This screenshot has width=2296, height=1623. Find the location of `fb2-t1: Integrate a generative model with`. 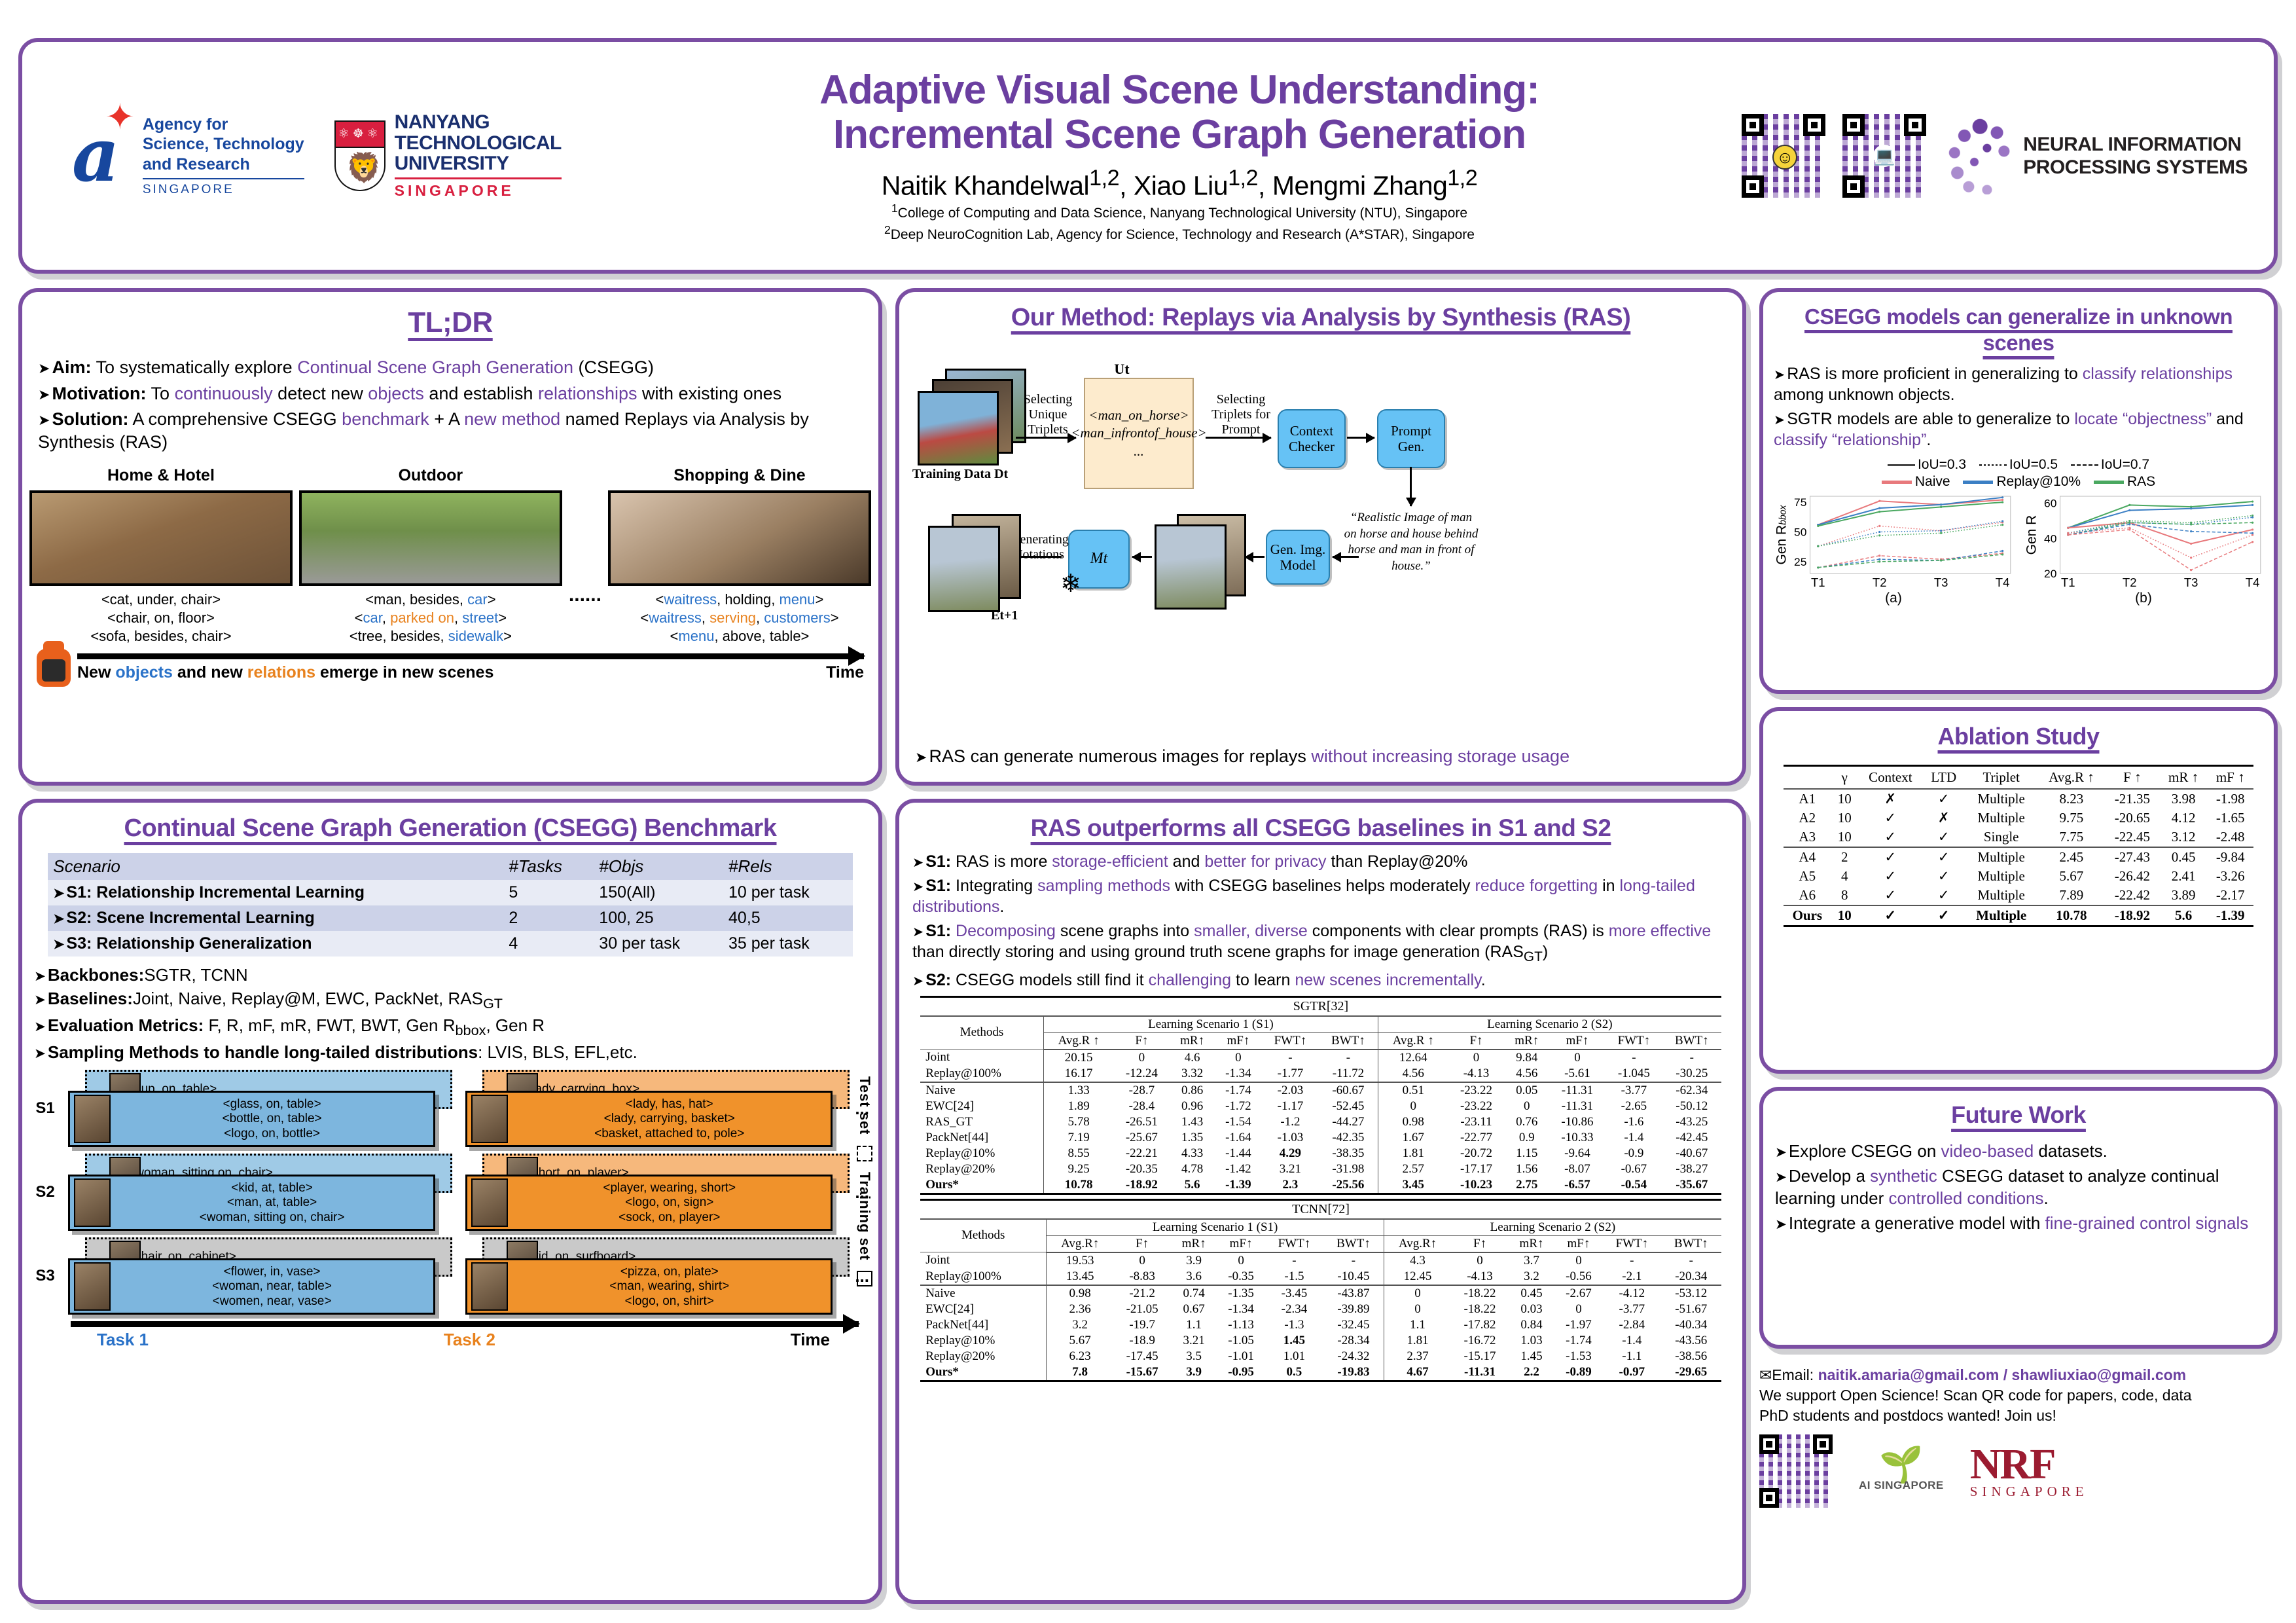

fb2-t1: Integrate a generative model with is located at coordinates (1916, 1223).